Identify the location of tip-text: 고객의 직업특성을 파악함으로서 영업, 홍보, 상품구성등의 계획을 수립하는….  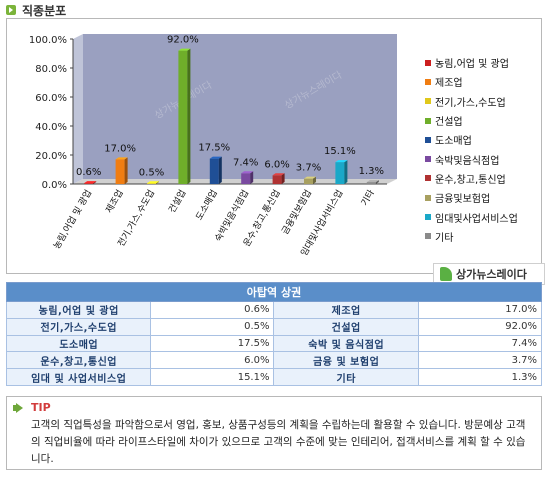
(278, 442).